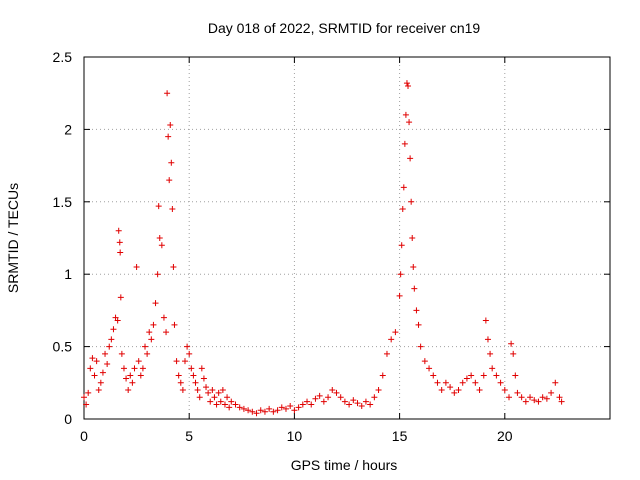  What do you see at coordinates (13, 238) in the screenshot?
I see `y-axis-label: SRMTID / TECUs` at bounding box center [13, 238].